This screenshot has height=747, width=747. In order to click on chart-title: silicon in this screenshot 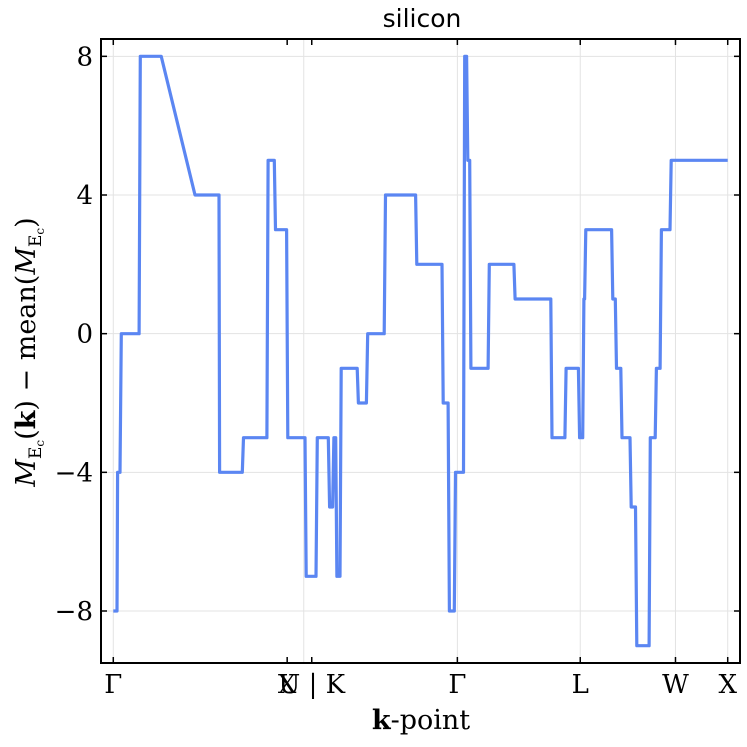, I will do `click(422, 18)`.